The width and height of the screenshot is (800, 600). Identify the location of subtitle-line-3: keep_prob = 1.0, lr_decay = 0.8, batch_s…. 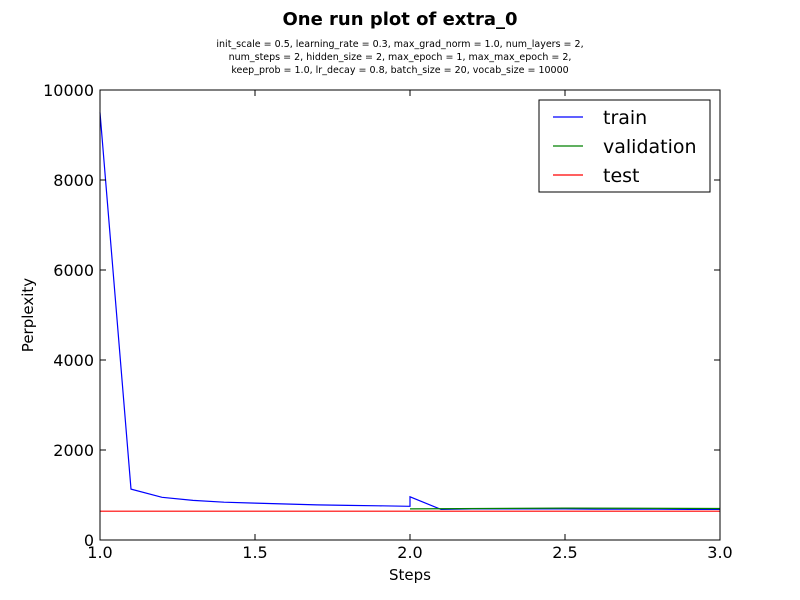
(400, 70).